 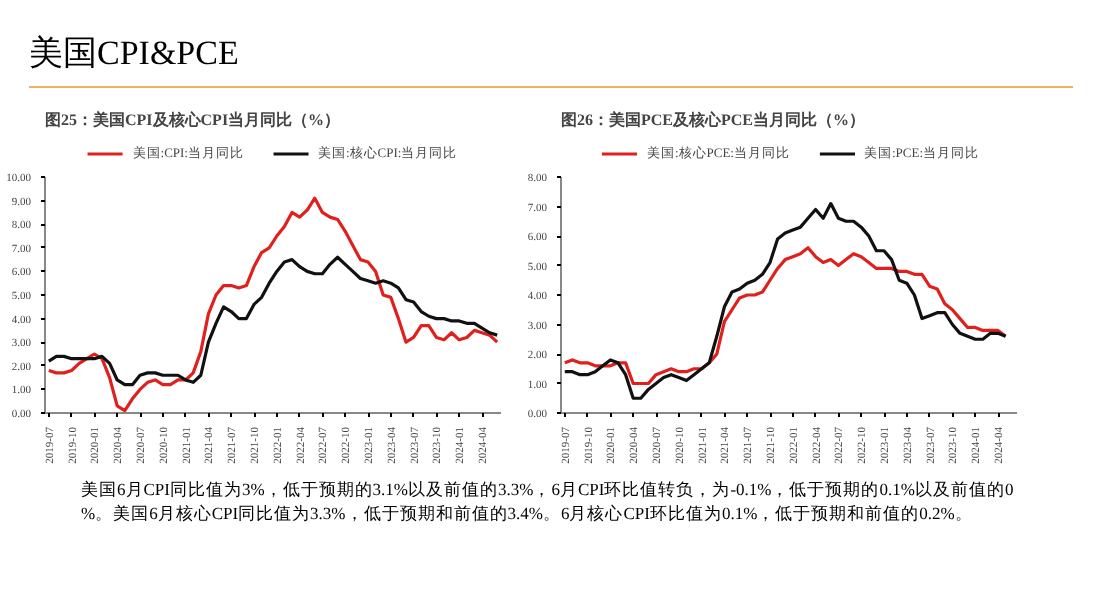 What do you see at coordinates (713, 119) in the screenshot?
I see `chart-title: 图26：美国PCE及核心PCE当月同比（%）` at bounding box center [713, 119].